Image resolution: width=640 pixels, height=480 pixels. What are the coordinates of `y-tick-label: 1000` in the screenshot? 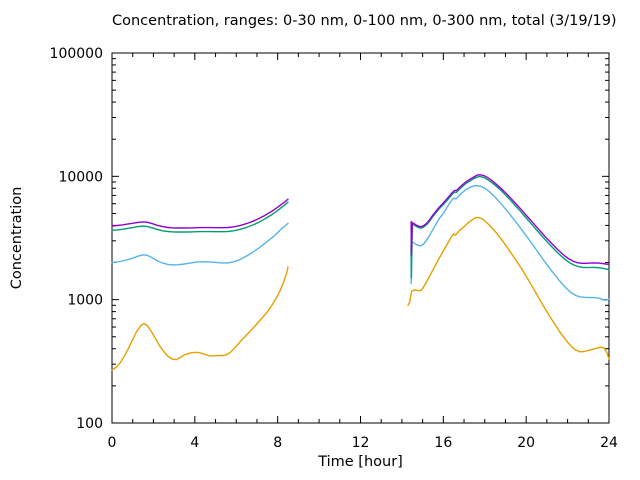 It's located at (85, 301).